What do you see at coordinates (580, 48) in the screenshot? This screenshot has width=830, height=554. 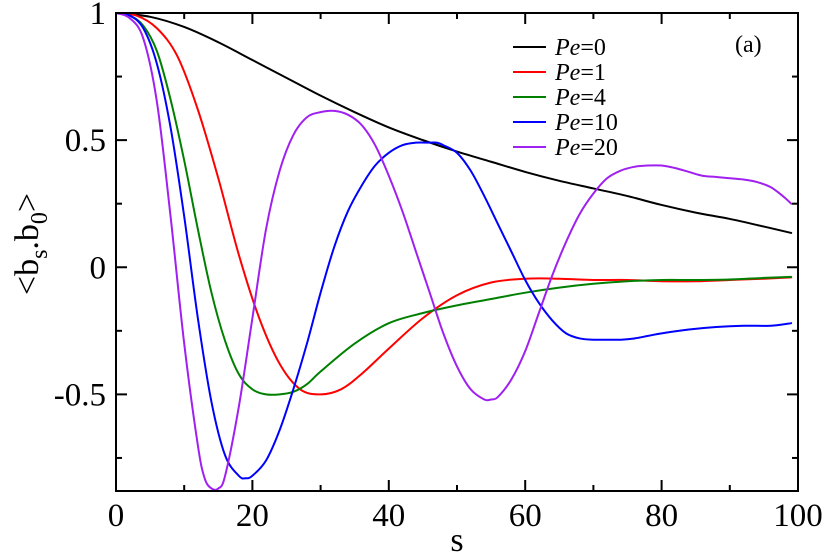 I see `legend-label: Pe=0` at bounding box center [580, 48].